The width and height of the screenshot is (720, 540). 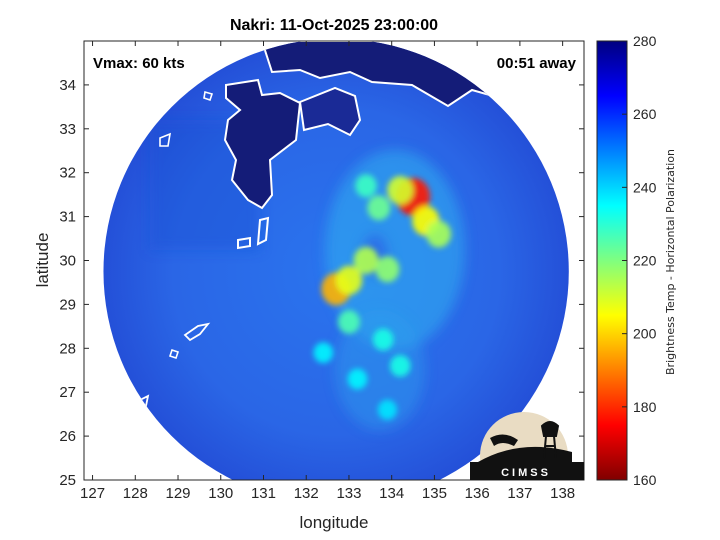 I want to click on x-tick-label: 128, so click(x=135, y=493).